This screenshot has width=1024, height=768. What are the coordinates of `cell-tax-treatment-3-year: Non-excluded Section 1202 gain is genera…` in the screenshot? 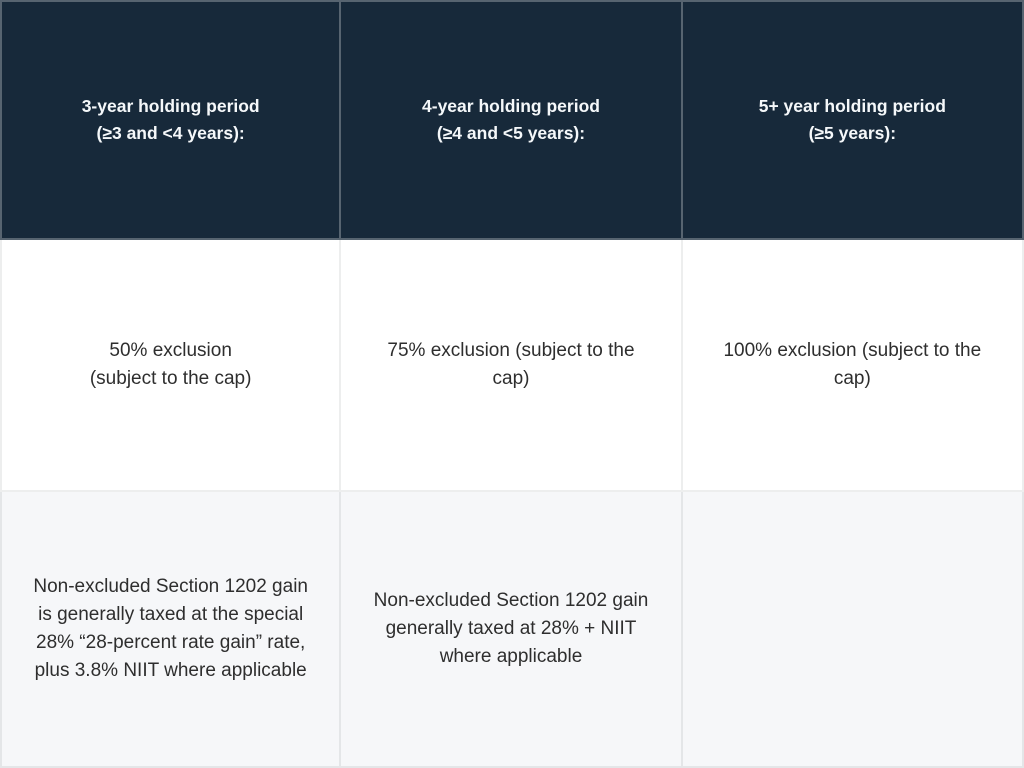 It's located at (171, 630).